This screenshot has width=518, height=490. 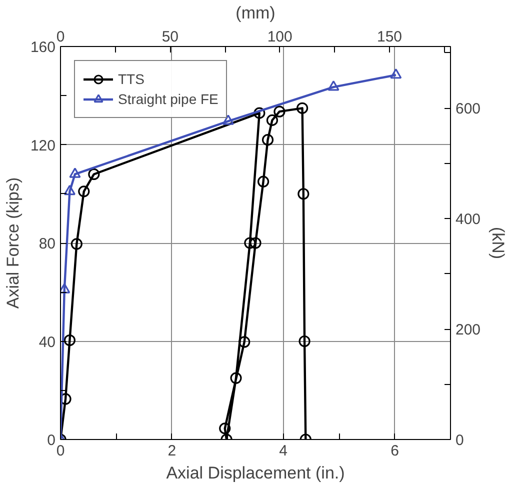 What do you see at coordinates (51, 440) in the screenshot?
I see `y-tick-label: 0` at bounding box center [51, 440].